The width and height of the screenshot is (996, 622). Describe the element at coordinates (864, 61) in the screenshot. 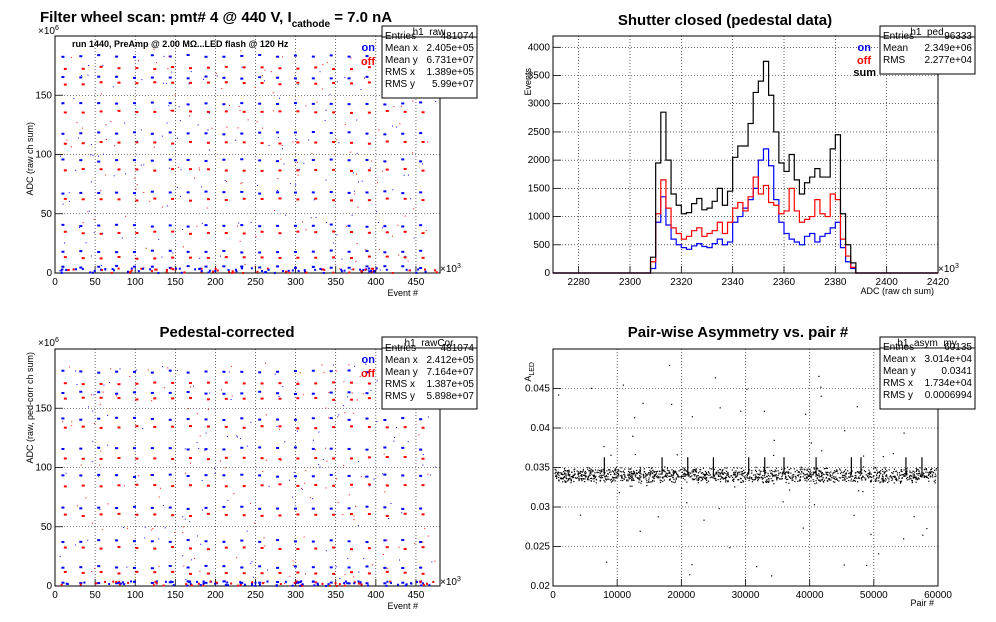

I see `ped-legend-off: off` at that location.